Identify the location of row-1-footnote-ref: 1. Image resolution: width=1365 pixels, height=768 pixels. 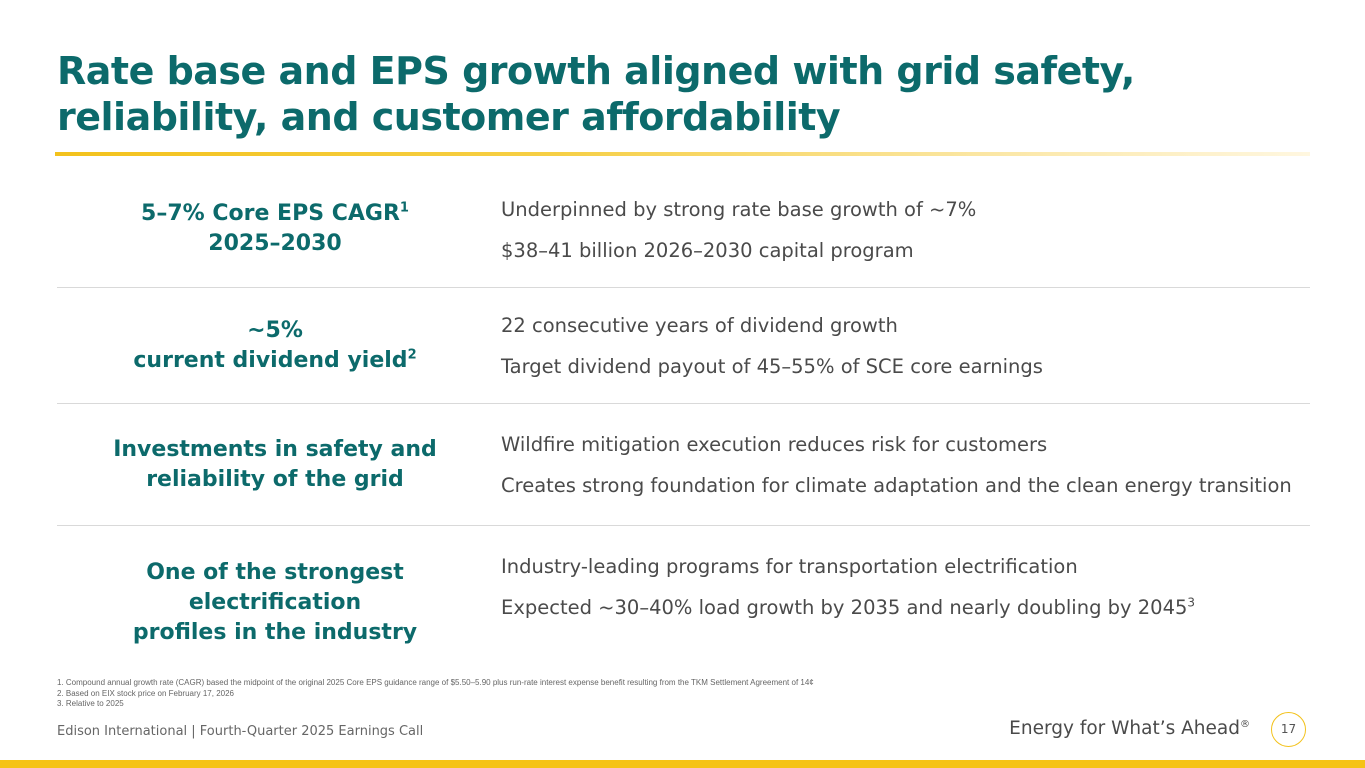
(404, 208).